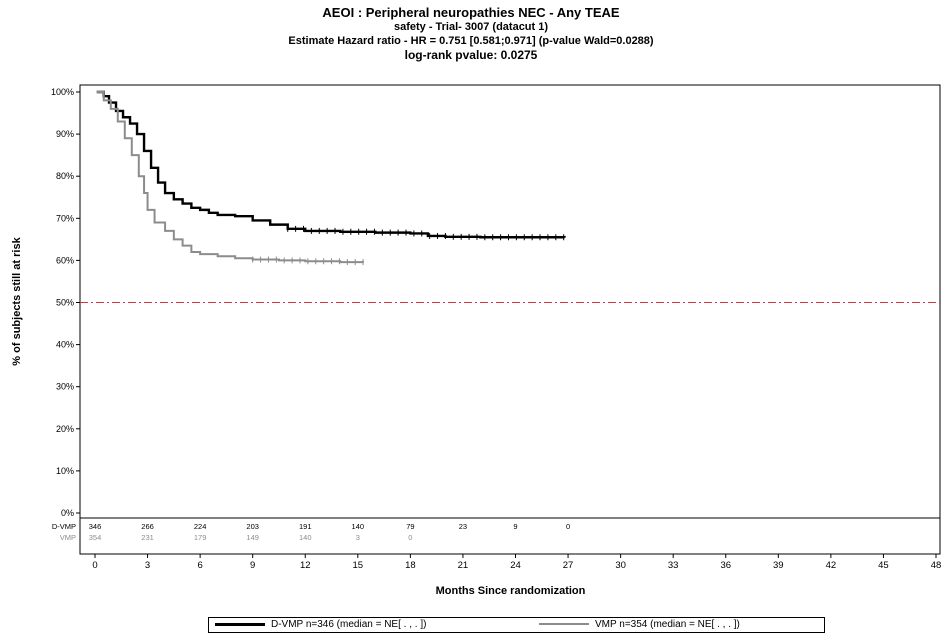 This screenshot has height=635, width=942. Describe the element at coordinates (568, 526) in the screenshot. I see `risk-count-dvmp: 0` at that location.